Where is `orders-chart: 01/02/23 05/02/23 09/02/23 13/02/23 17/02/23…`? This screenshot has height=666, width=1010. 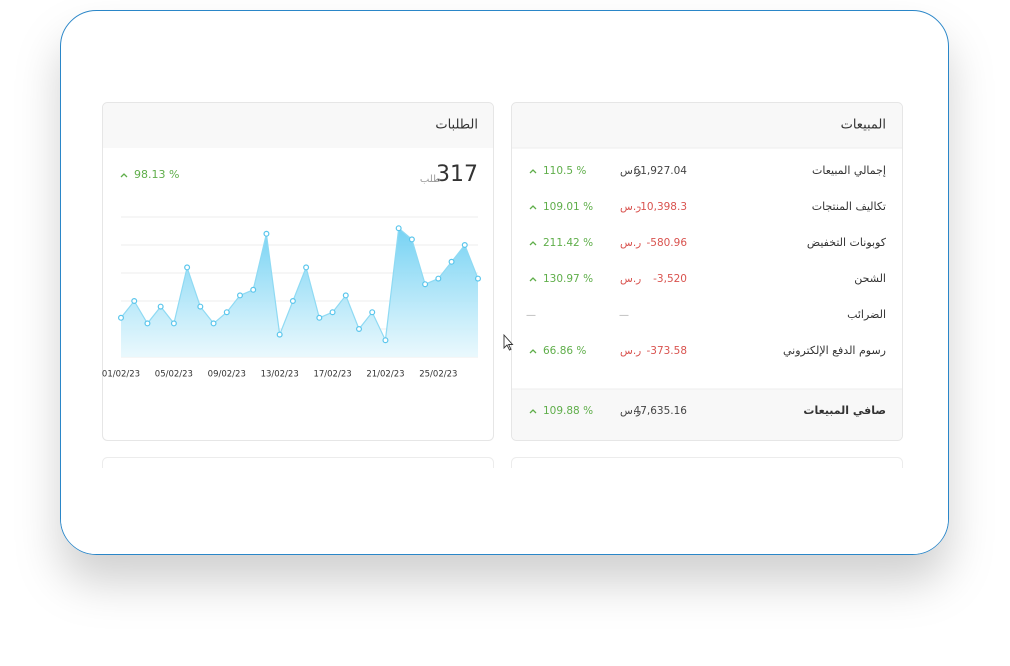 orders-chart: 01/02/23 05/02/23 09/02/23 13/02/23 17/02/23… is located at coordinates (292, 298).